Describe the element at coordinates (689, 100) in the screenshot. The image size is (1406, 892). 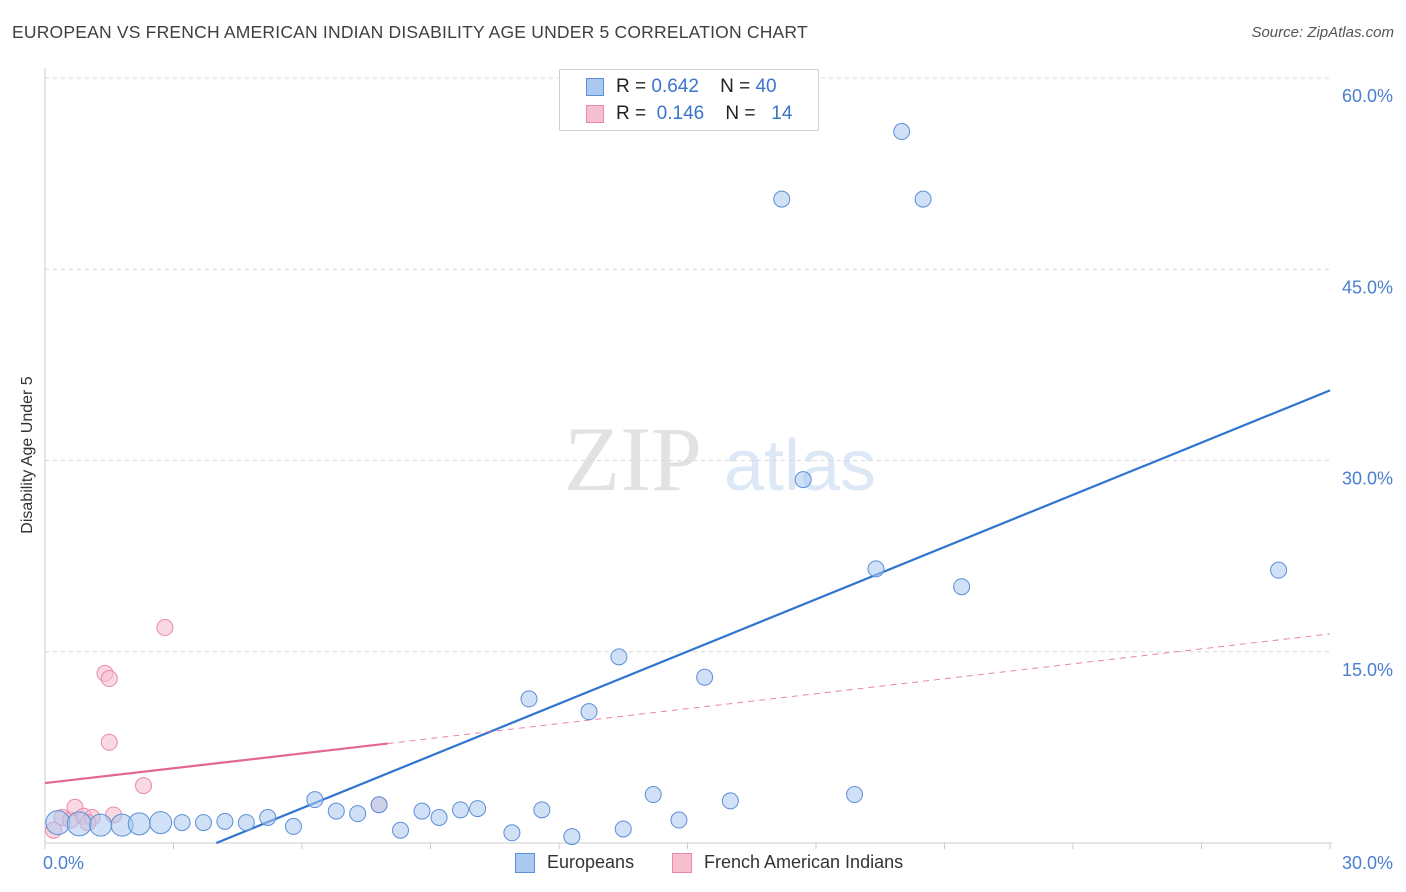
I see `legend-stats: R = 0.642 N = 40 R = 0.146 N = 14` at that location.